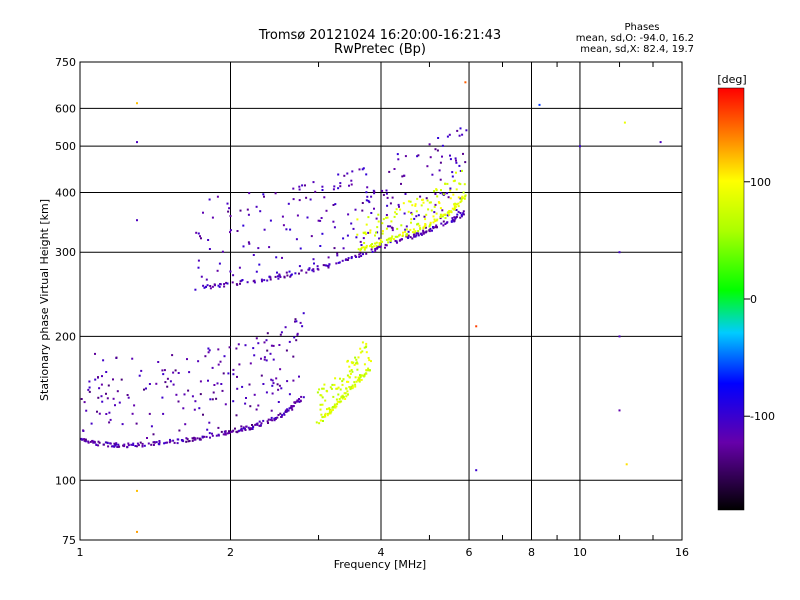 The image size is (800, 600). What do you see at coordinates (580, 552) in the screenshot?
I see `x-tick-label: 10` at bounding box center [580, 552].